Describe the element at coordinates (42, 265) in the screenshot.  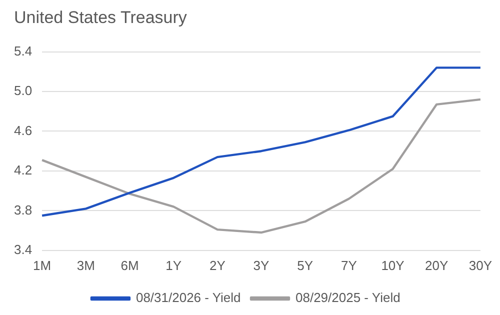
I see `x-tick-label: 1M` at that location.